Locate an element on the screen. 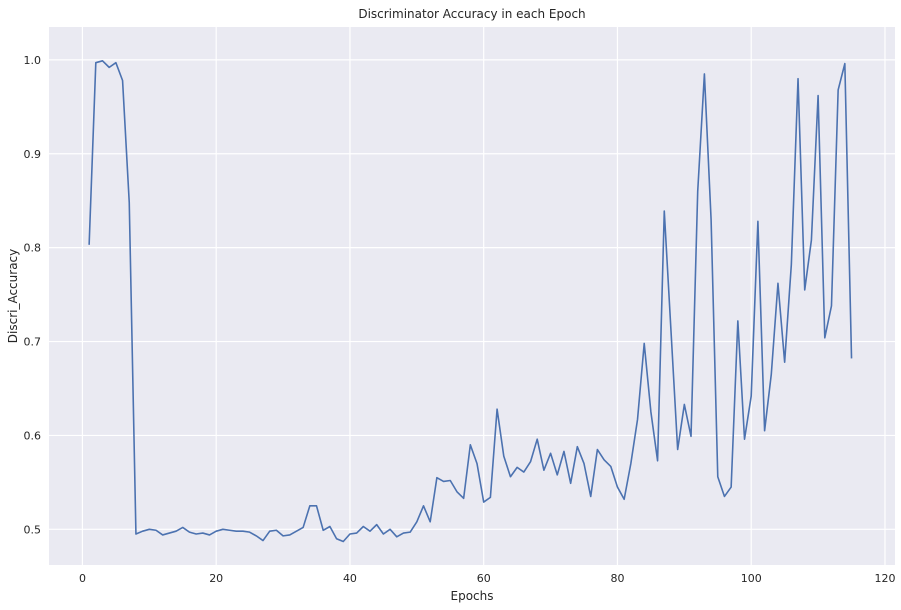 This screenshot has height=610, width=901. x-tick-label: 40 is located at coordinates (350, 578).